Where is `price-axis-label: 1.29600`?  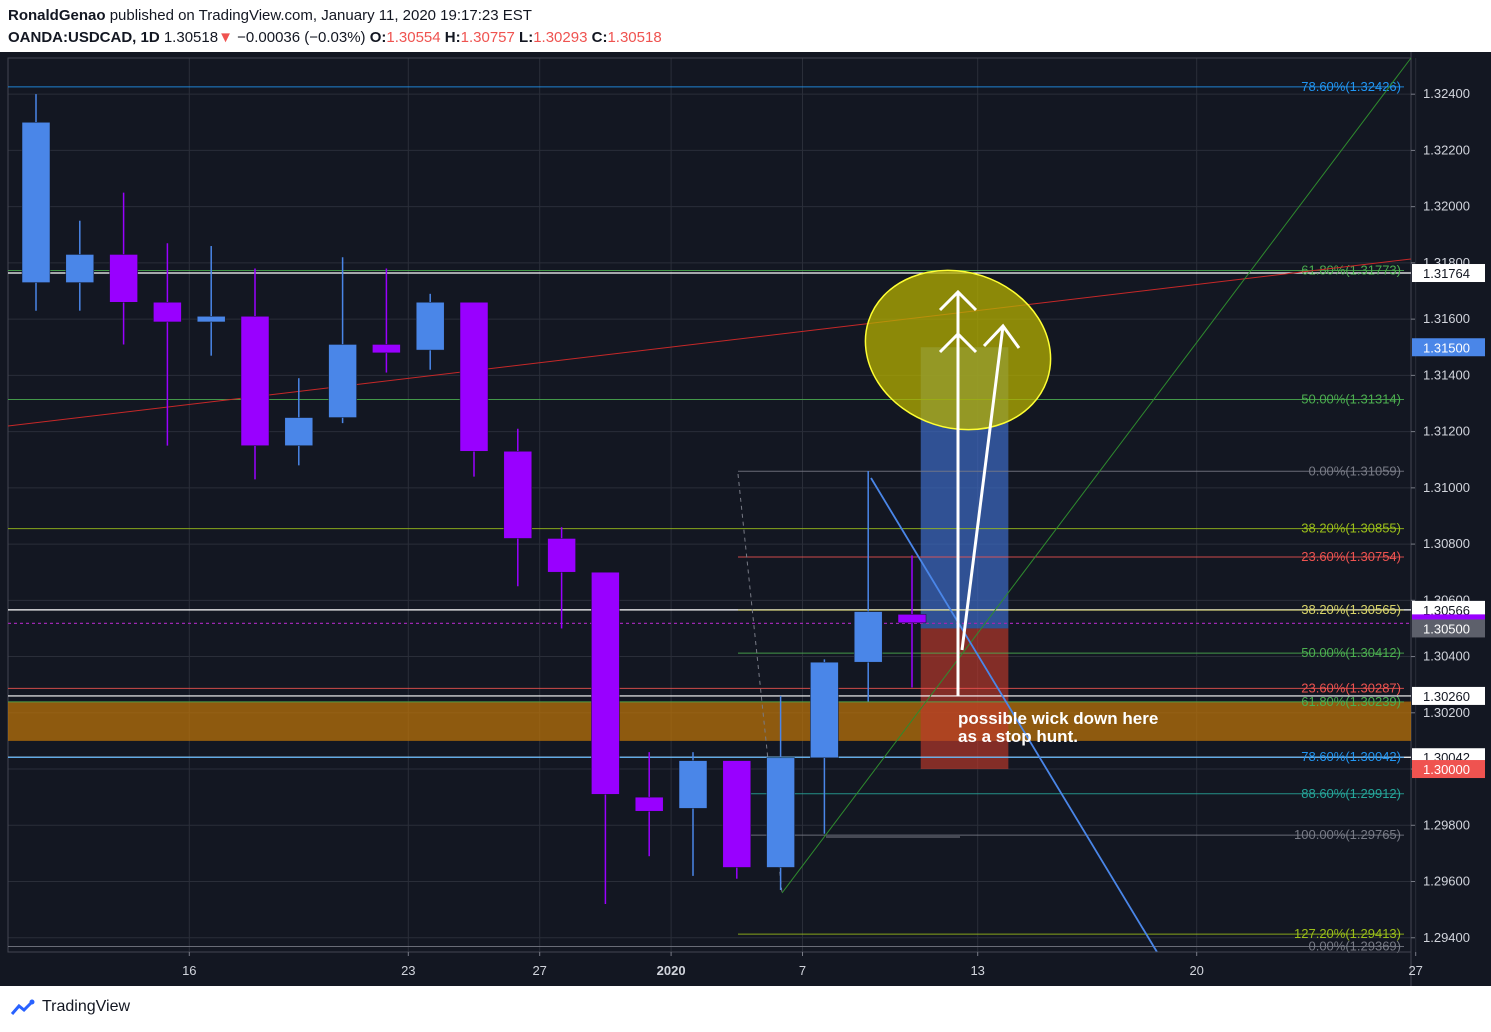 price-axis-label: 1.29600 is located at coordinates (1446, 881).